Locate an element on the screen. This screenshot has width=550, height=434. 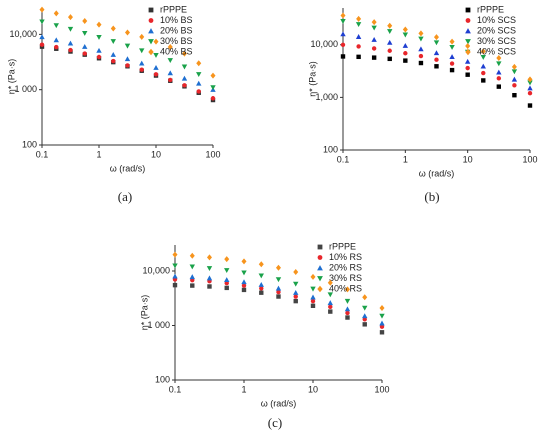
legend-label: 30% BS is located at coordinates (176, 41).